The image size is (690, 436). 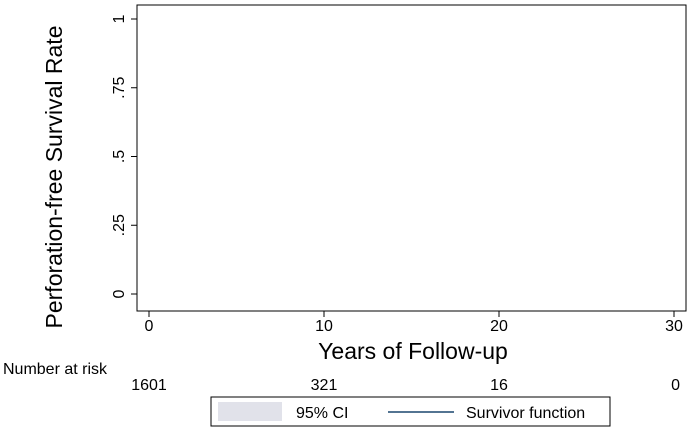 I want to click on y-tick-label: .75, so click(x=119, y=88).